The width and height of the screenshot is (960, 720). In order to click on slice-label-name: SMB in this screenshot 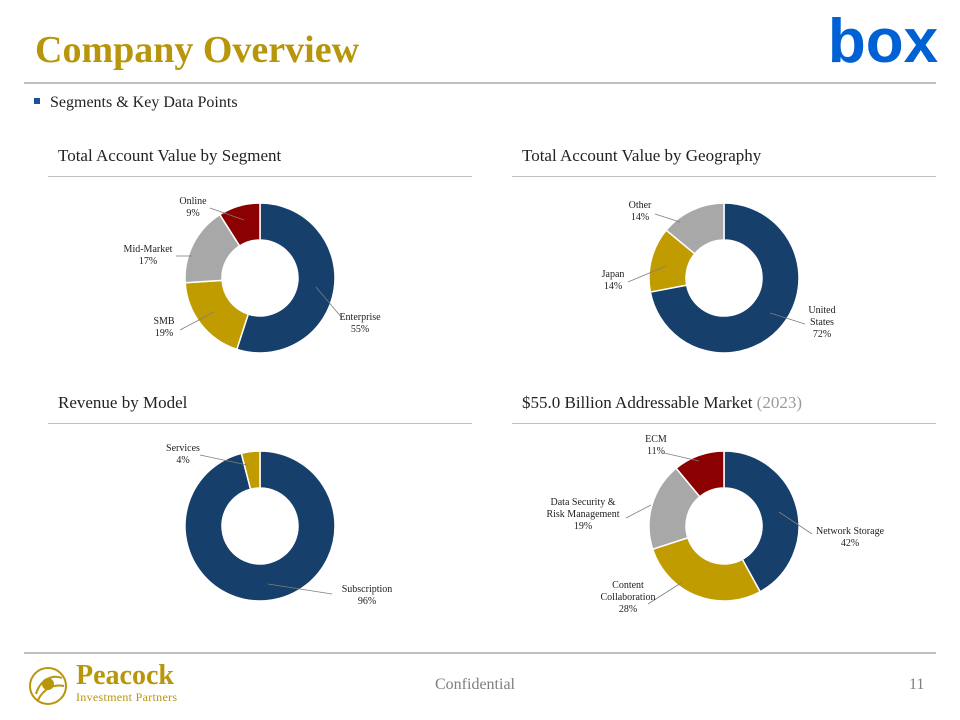, I will do `click(163, 321)`.